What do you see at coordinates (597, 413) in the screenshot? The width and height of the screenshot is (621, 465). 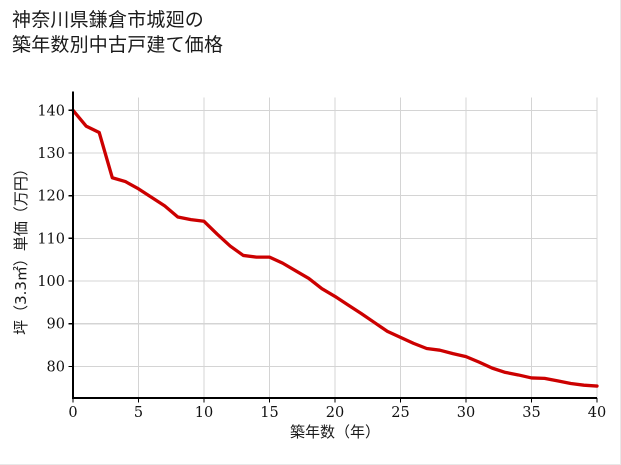 I see `x-tick-label: 40` at bounding box center [597, 413].